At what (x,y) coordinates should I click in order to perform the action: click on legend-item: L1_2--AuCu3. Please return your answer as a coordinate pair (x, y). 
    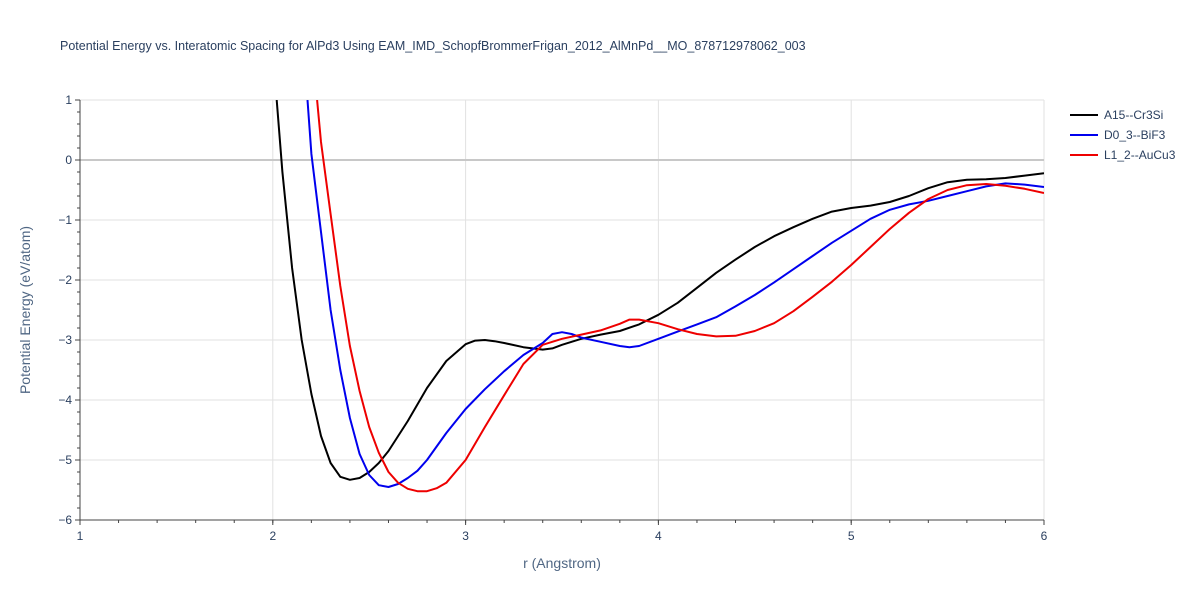
    Looking at the image, I should click on (1123, 155).